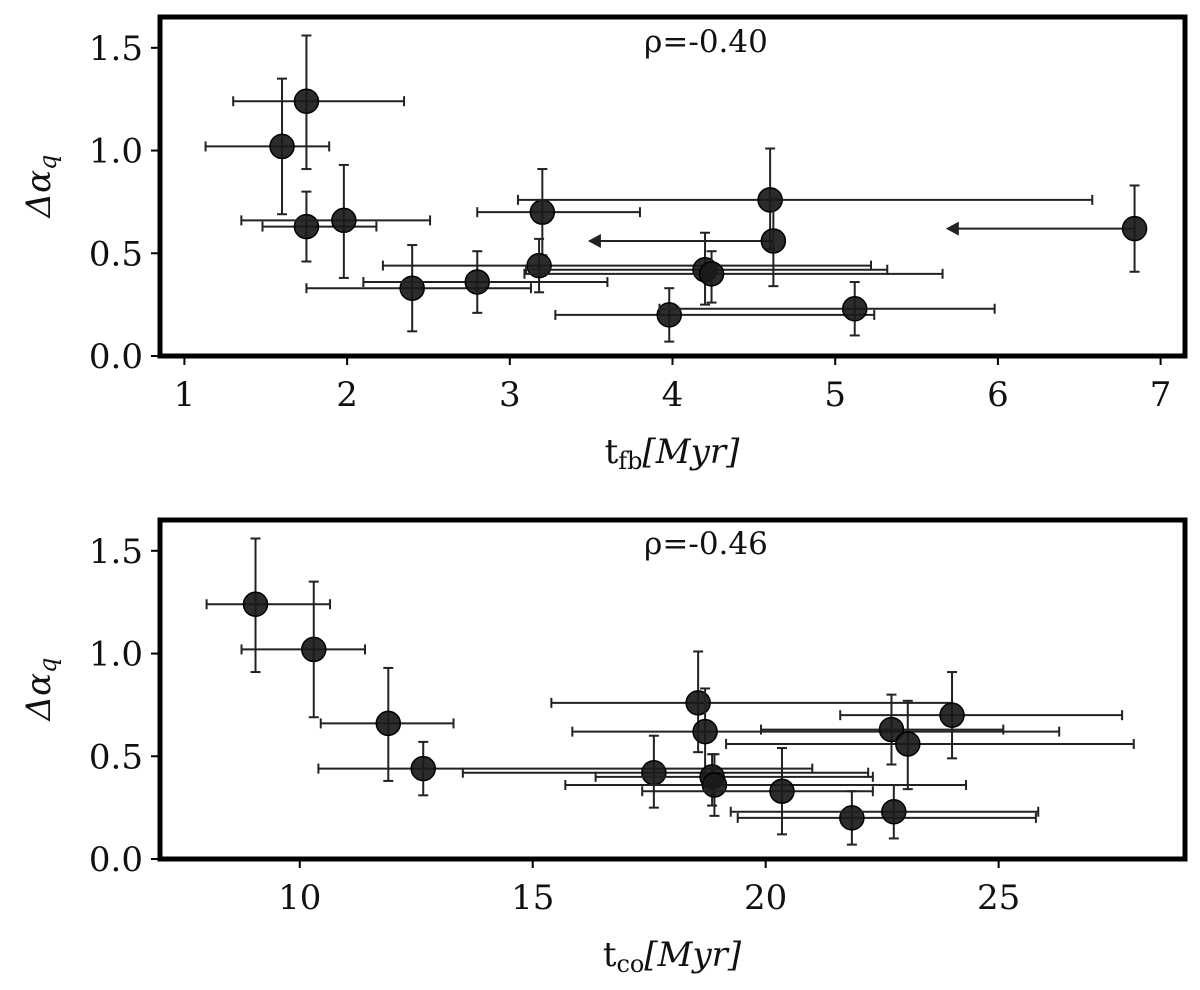  I want to click on x-axis-label-sub: fb, so click(630, 461).